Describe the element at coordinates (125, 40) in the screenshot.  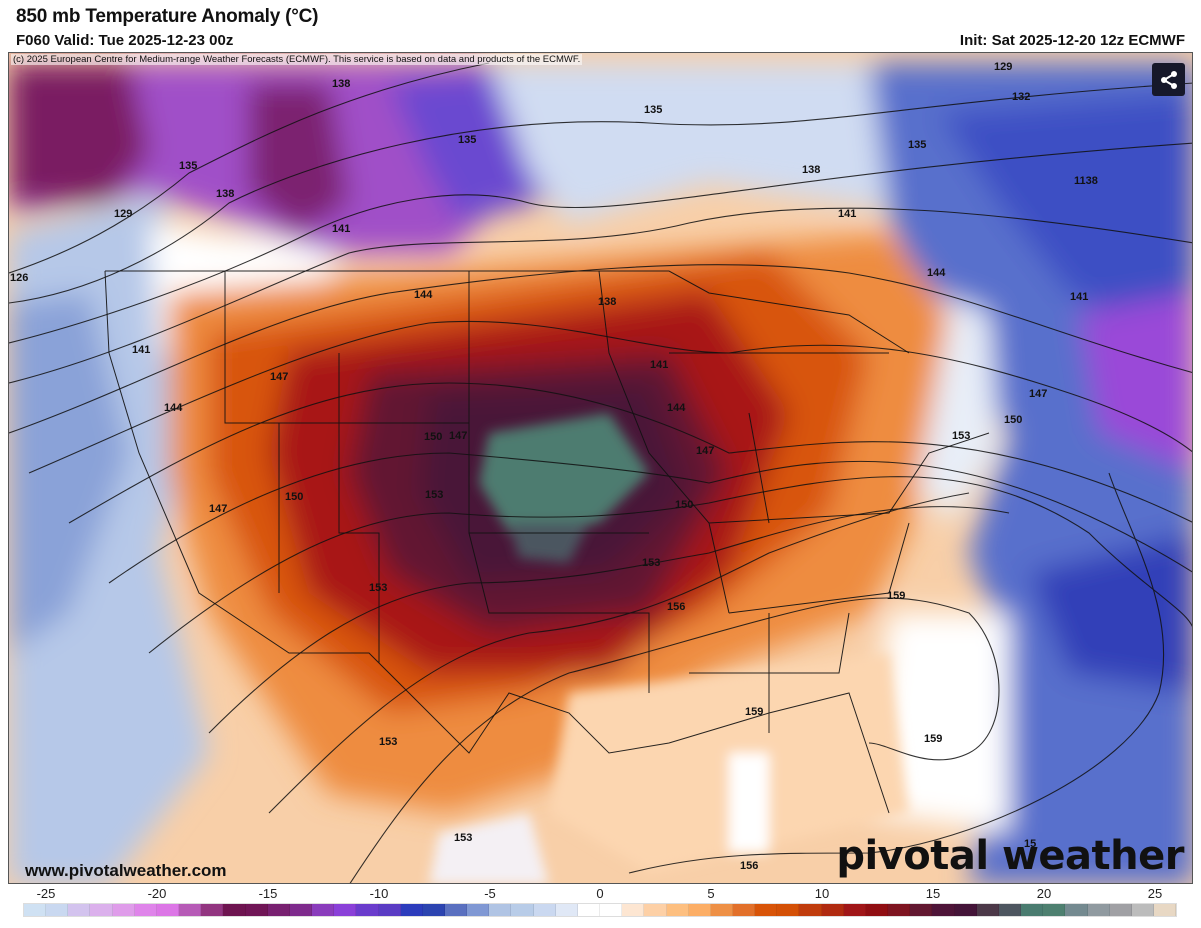
I see `valid-time: F060 Valid: Tue 2025-12-23 00z` at that location.